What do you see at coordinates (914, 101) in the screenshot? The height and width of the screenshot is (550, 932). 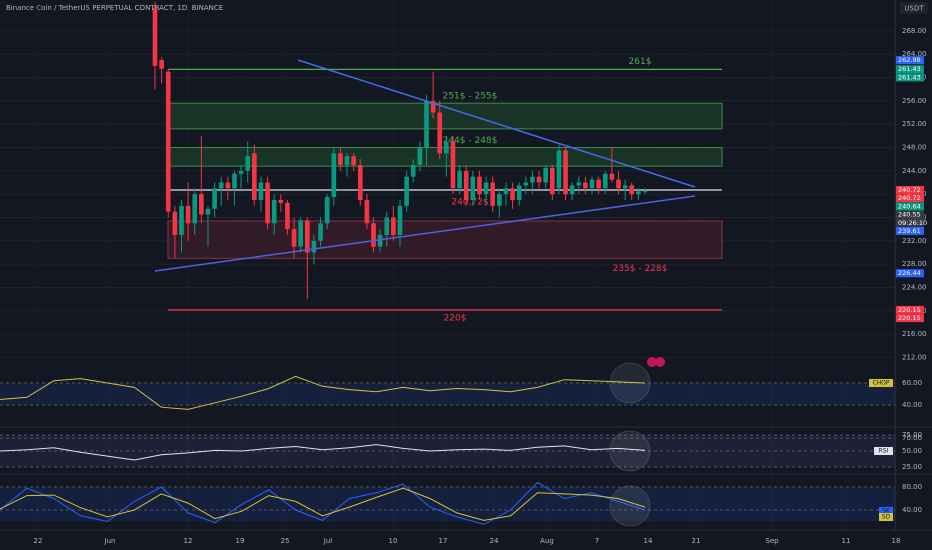 I see `price-tick-label: 256.00` at bounding box center [914, 101].